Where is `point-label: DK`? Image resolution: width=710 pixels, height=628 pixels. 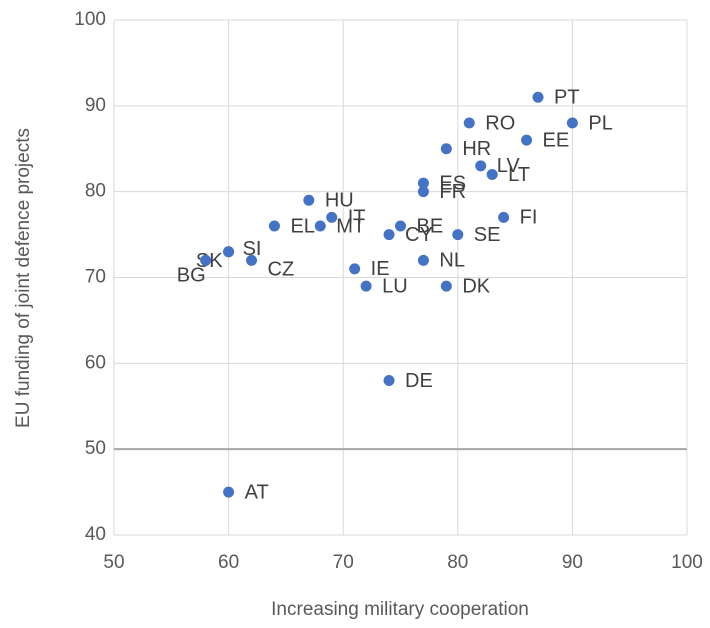
point-label: DK is located at coordinates (476, 286).